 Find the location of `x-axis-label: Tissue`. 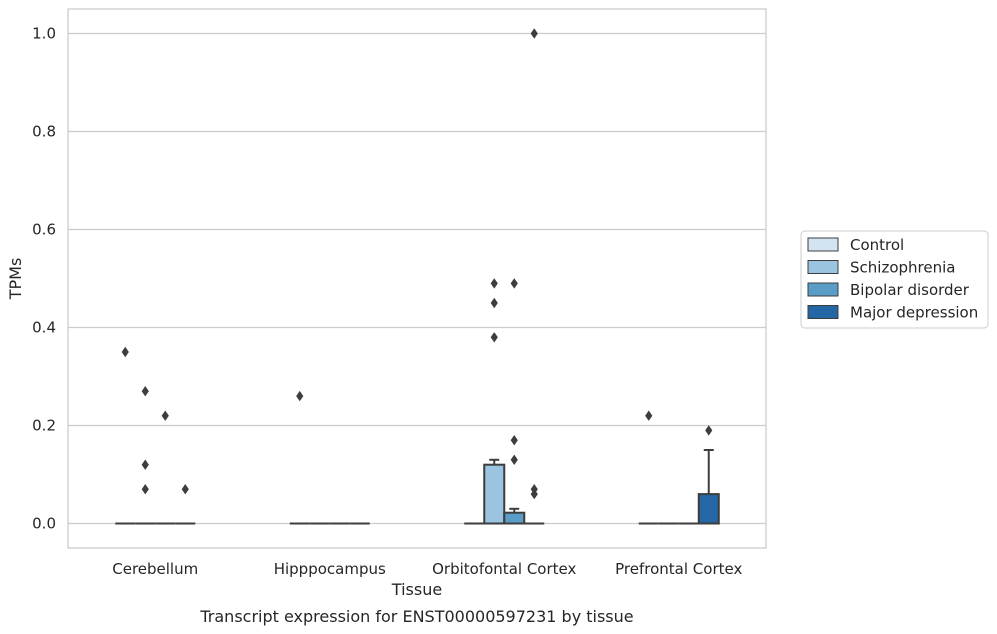

x-axis-label: Tissue is located at coordinates (416, 589).